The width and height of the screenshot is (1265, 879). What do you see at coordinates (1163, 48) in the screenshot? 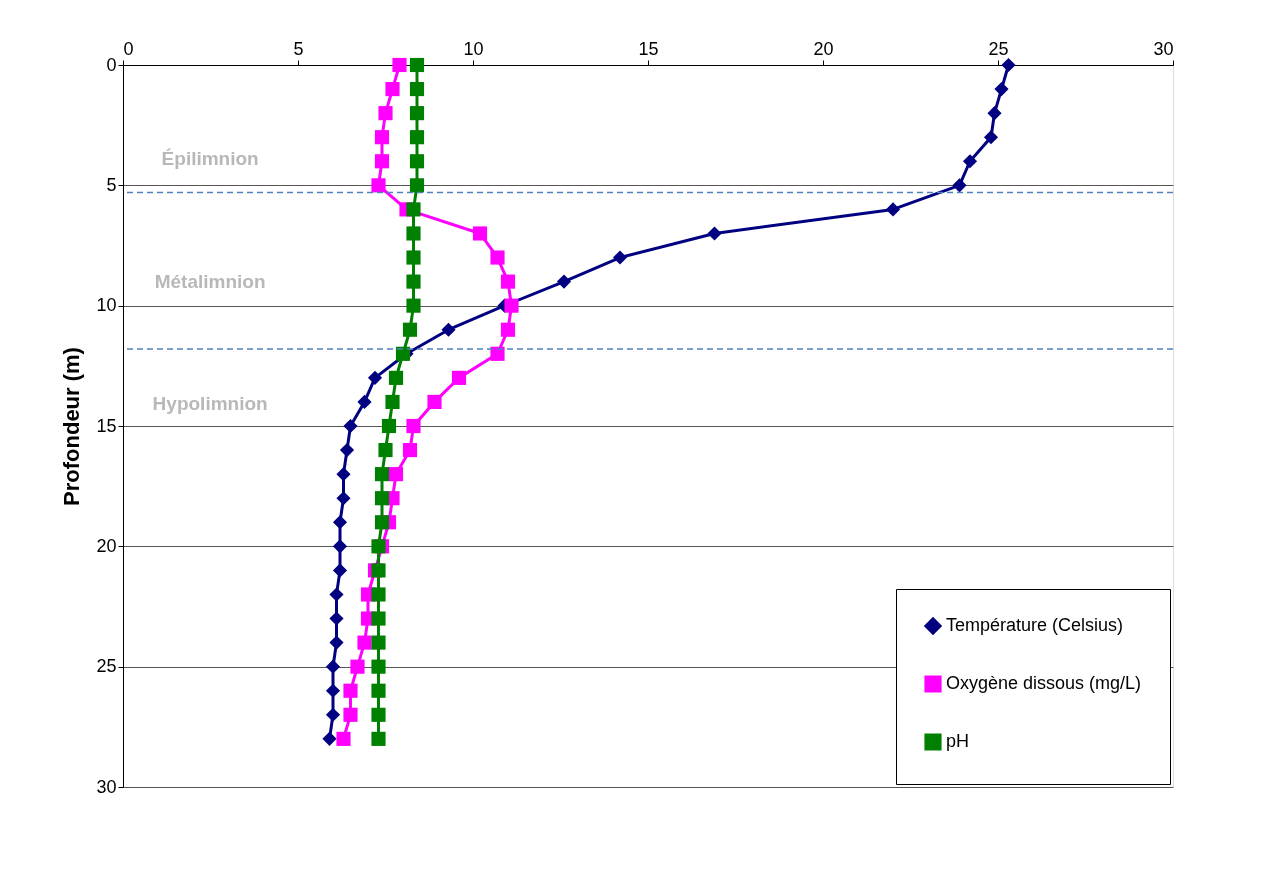
I see `x-tick-label: 30` at bounding box center [1163, 48].